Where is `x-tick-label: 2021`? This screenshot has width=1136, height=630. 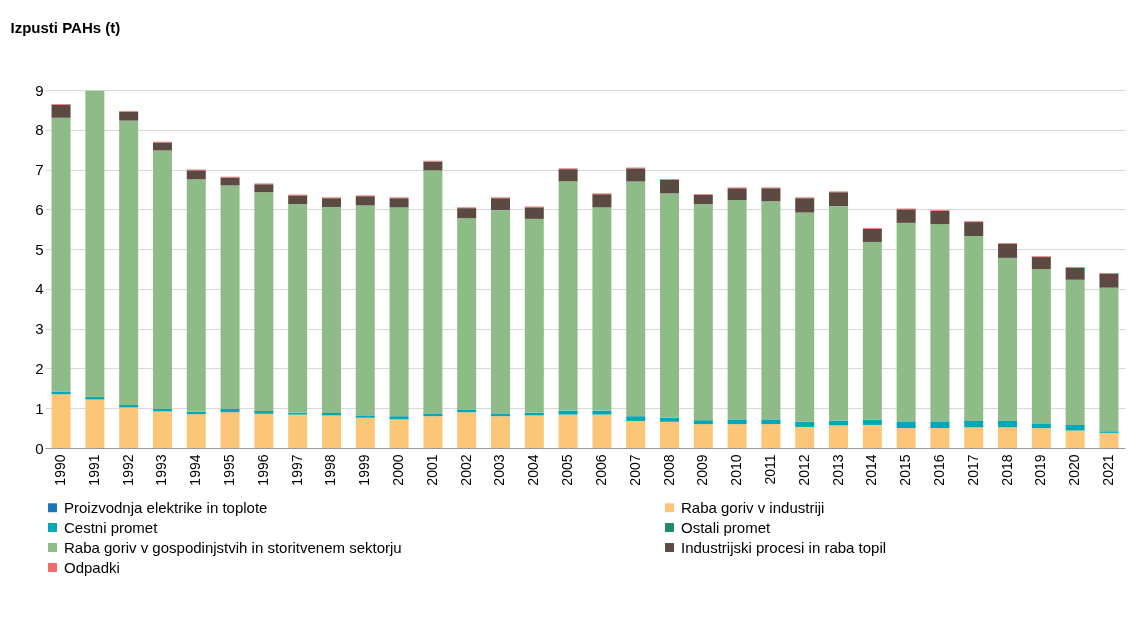 x-tick-label: 2021 is located at coordinates (1107, 470).